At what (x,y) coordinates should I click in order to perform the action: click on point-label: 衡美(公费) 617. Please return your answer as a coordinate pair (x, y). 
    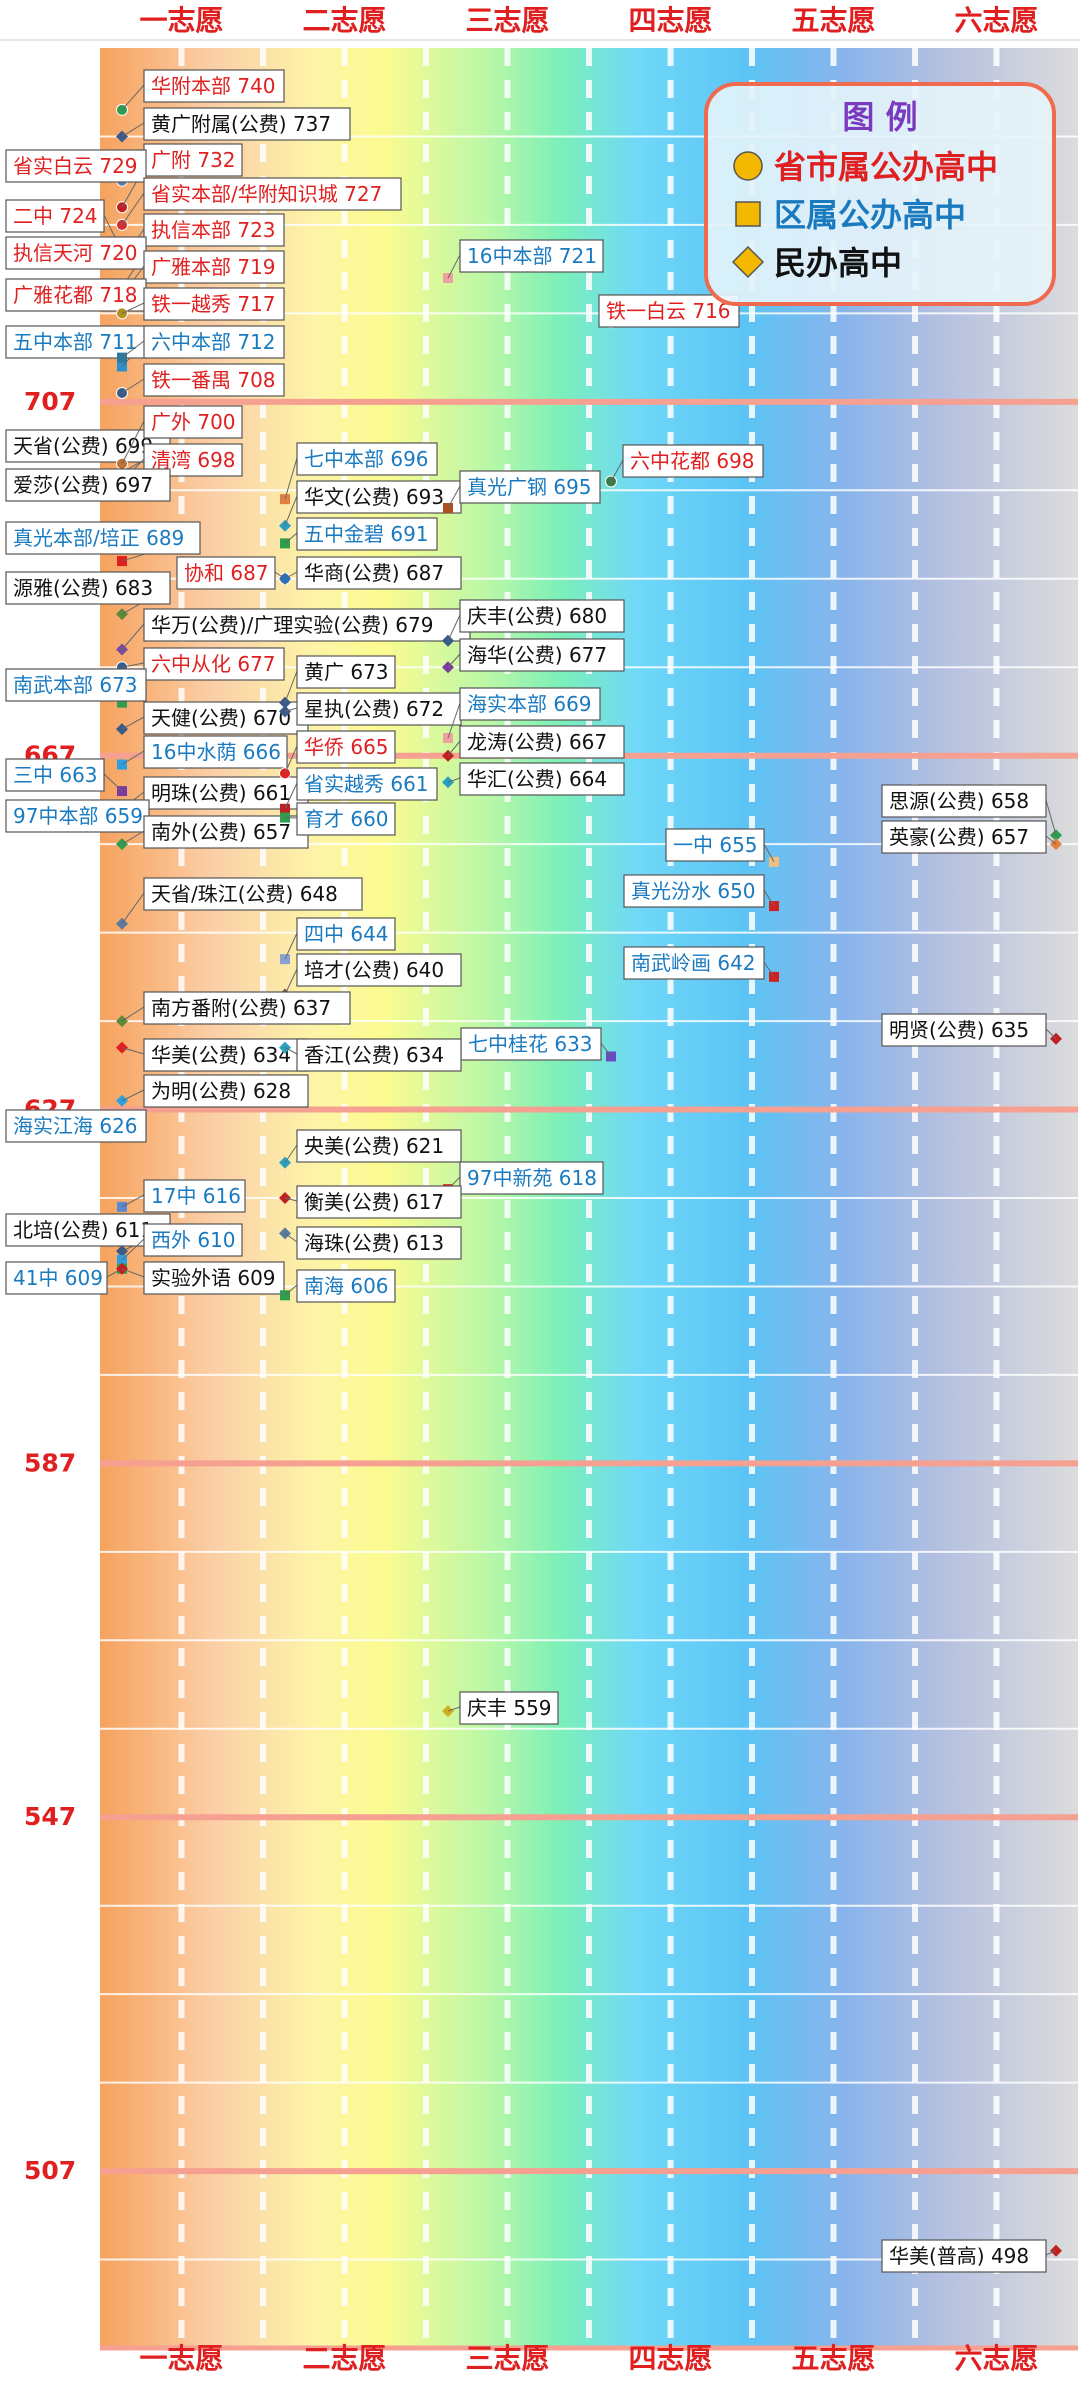
    Looking at the image, I should click on (374, 1202).